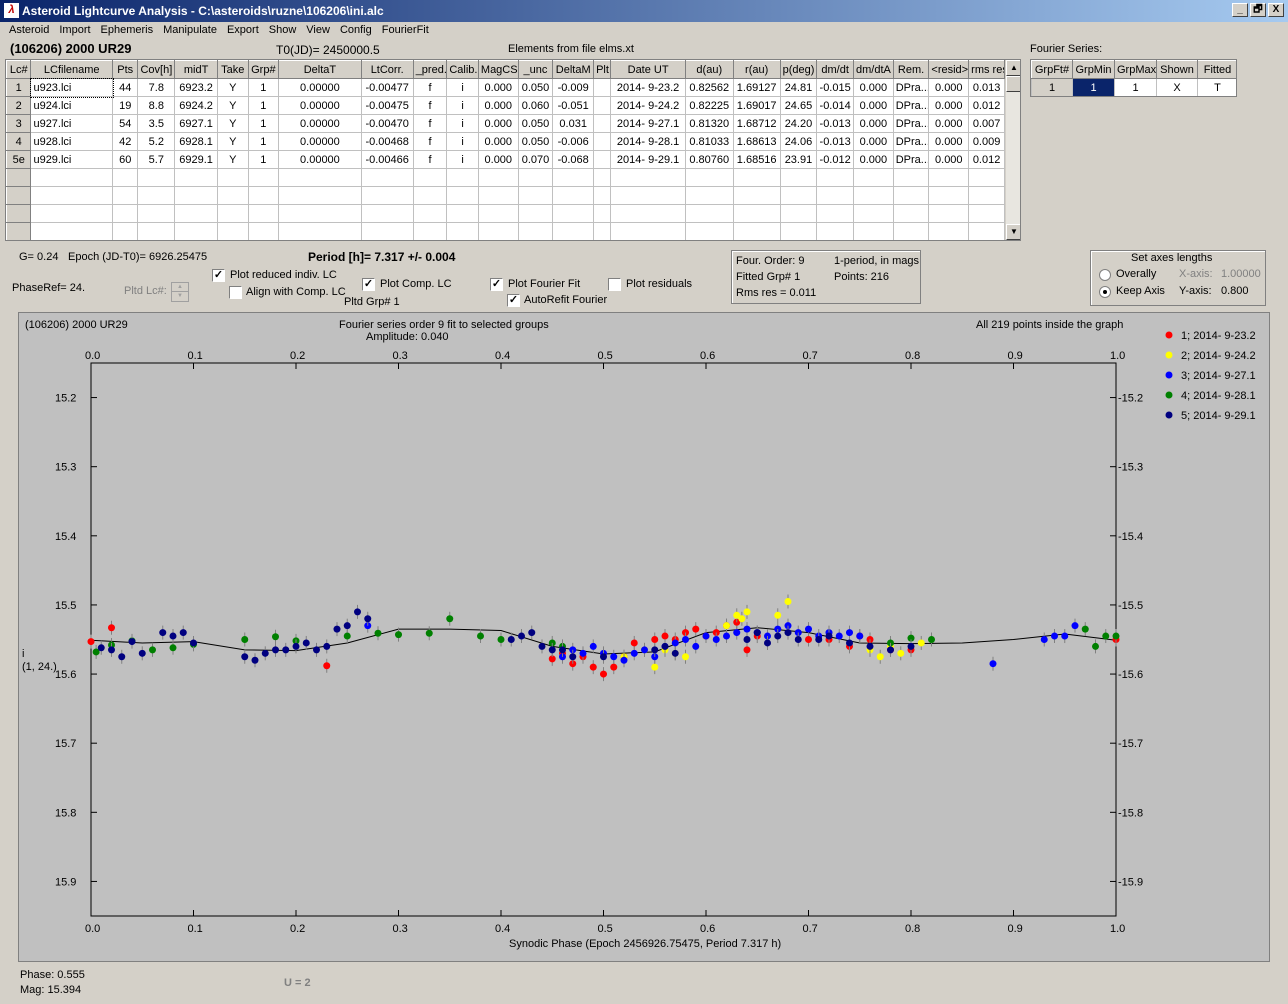  I want to click on column-header: Plt, so click(602, 69).